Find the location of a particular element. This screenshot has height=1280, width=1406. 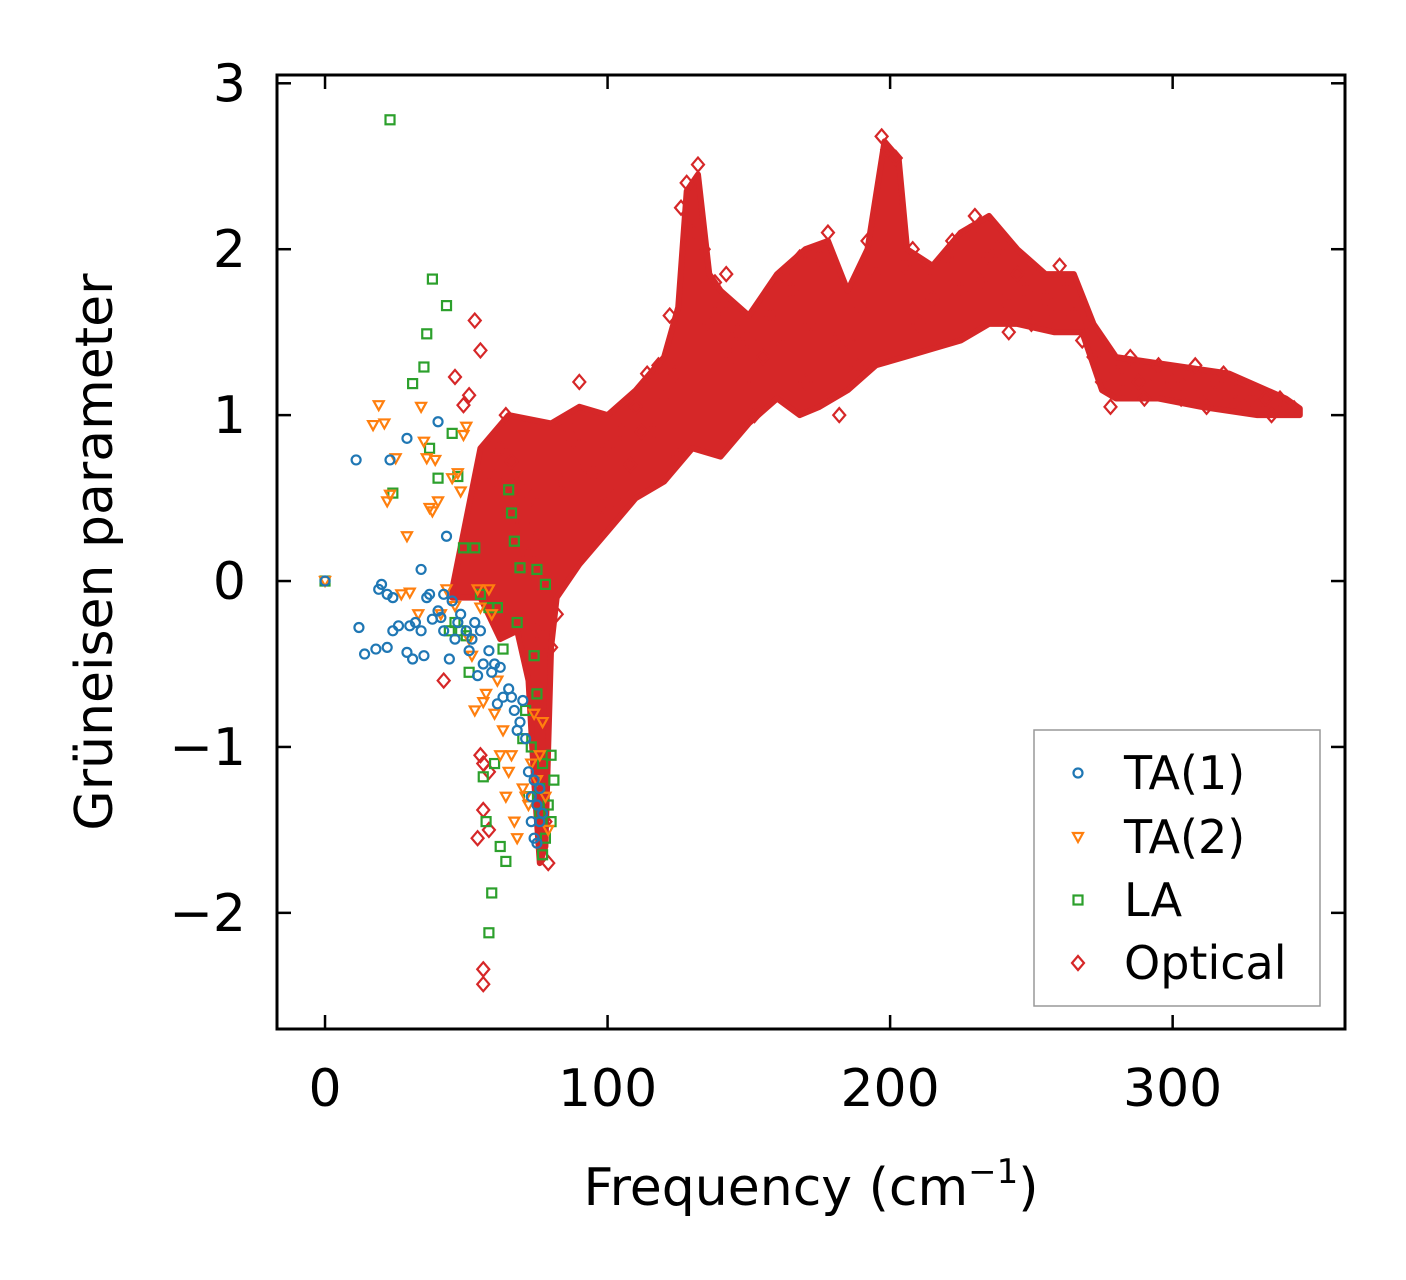

legend-marker-ta-1- is located at coordinates (1078, 773).